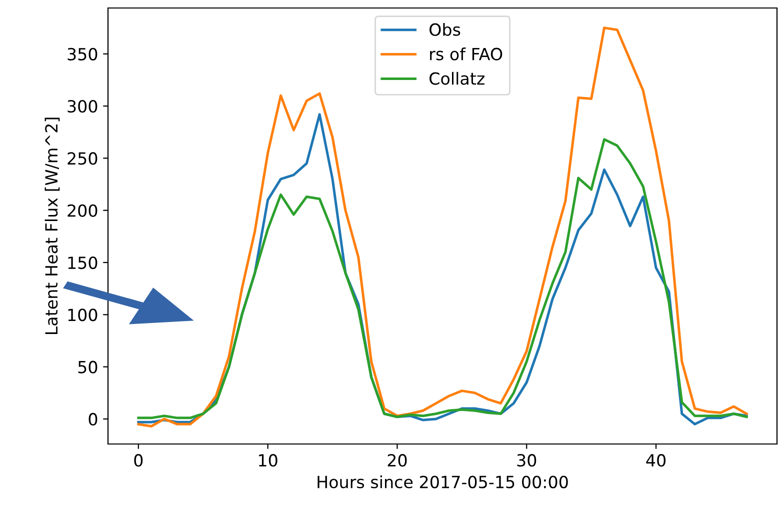 Image resolution: width=780 pixels, height=506 pixels. What do you see at coordinates (268, 460) in the screenshot?
I see `x-tick-label: 10` at bounding box center [268, 460].